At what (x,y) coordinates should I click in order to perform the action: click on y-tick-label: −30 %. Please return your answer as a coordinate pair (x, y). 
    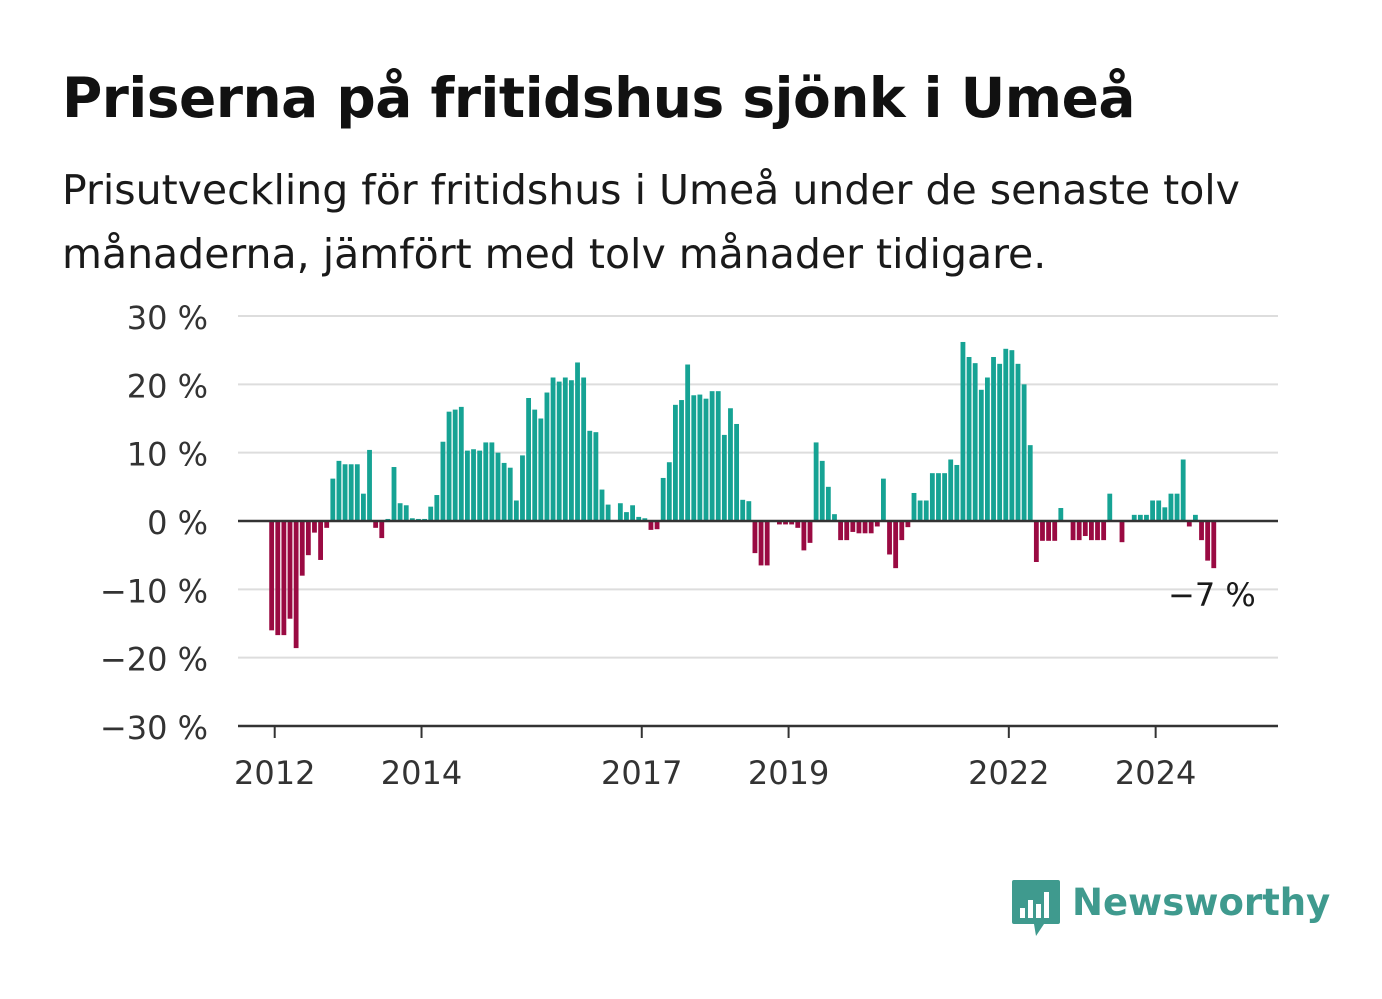
    Looking at the image, I should click on (154, 728).